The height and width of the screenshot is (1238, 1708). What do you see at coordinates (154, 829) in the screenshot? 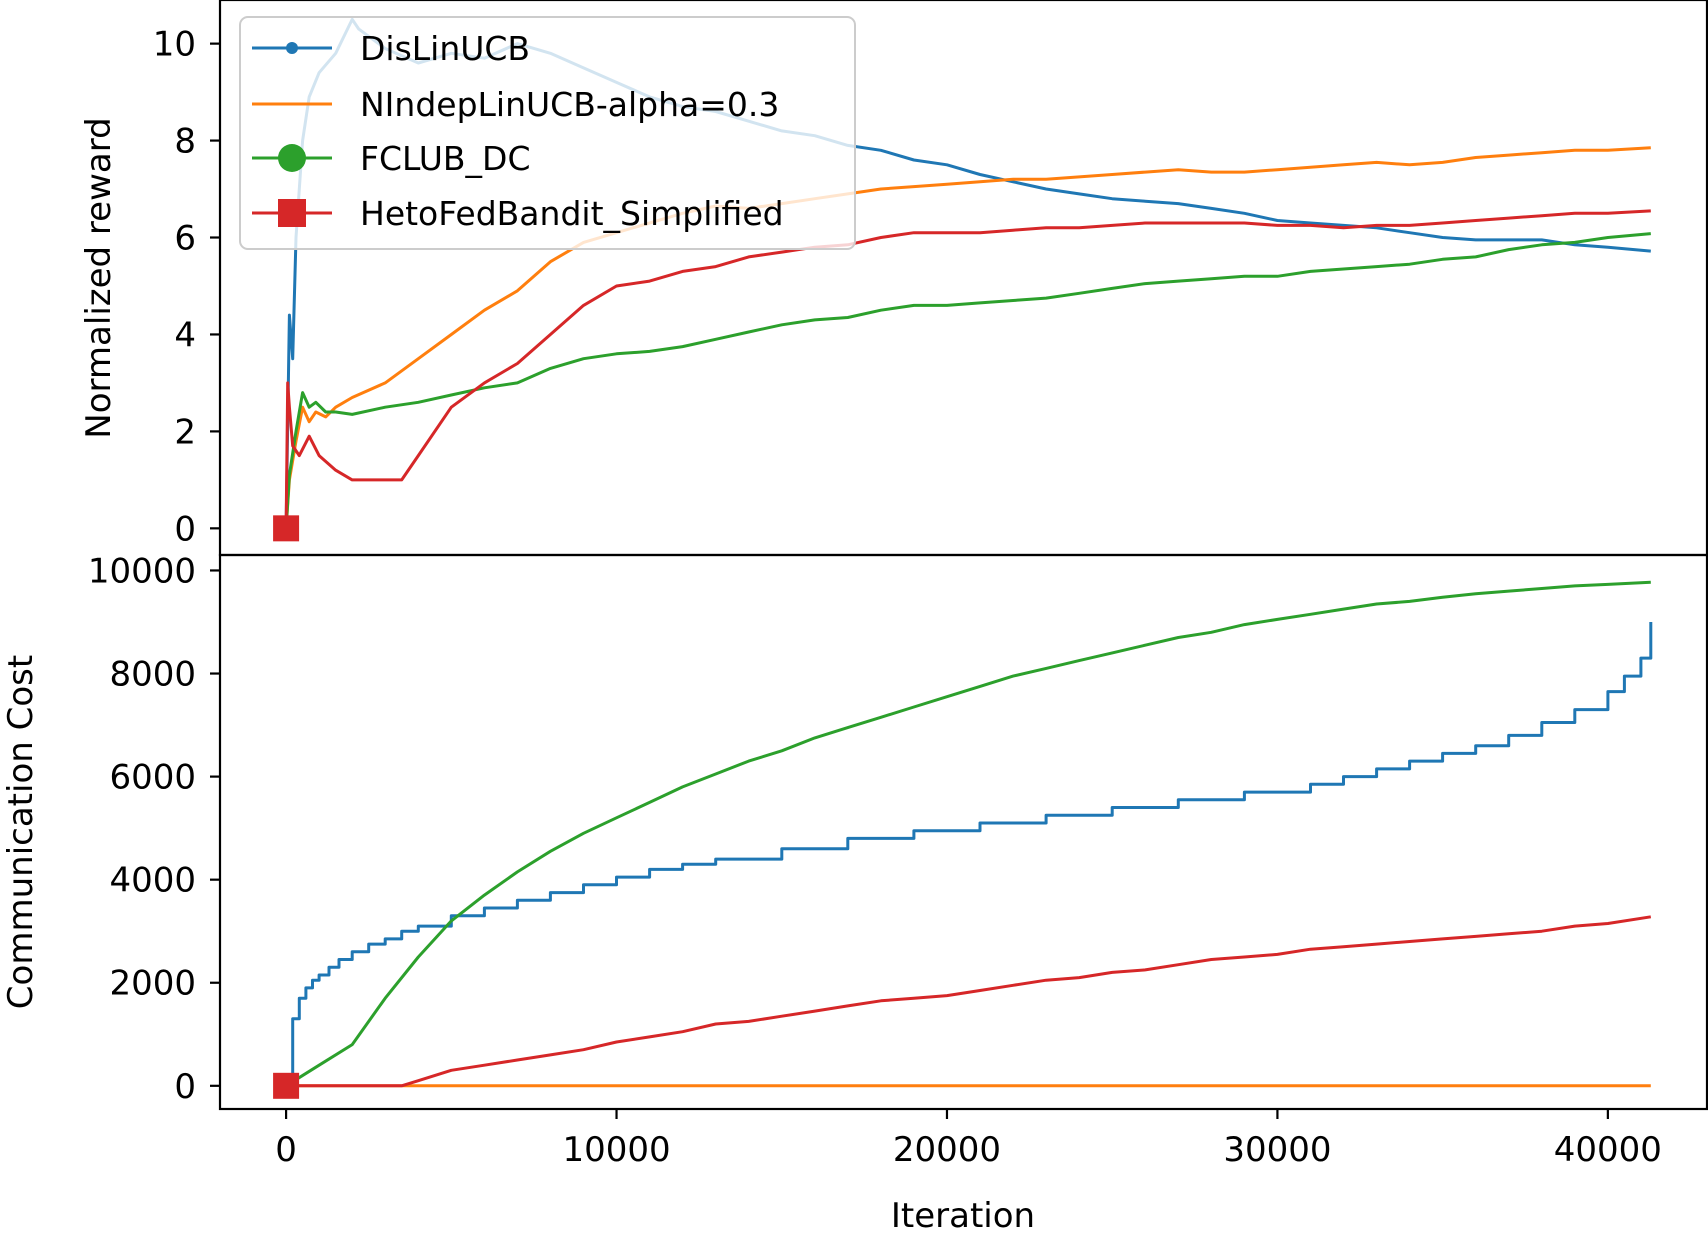
I see `comm-cost-y-ticks: 0 2000 4000 6000 8000 10000` at bounding box center [154, 829].